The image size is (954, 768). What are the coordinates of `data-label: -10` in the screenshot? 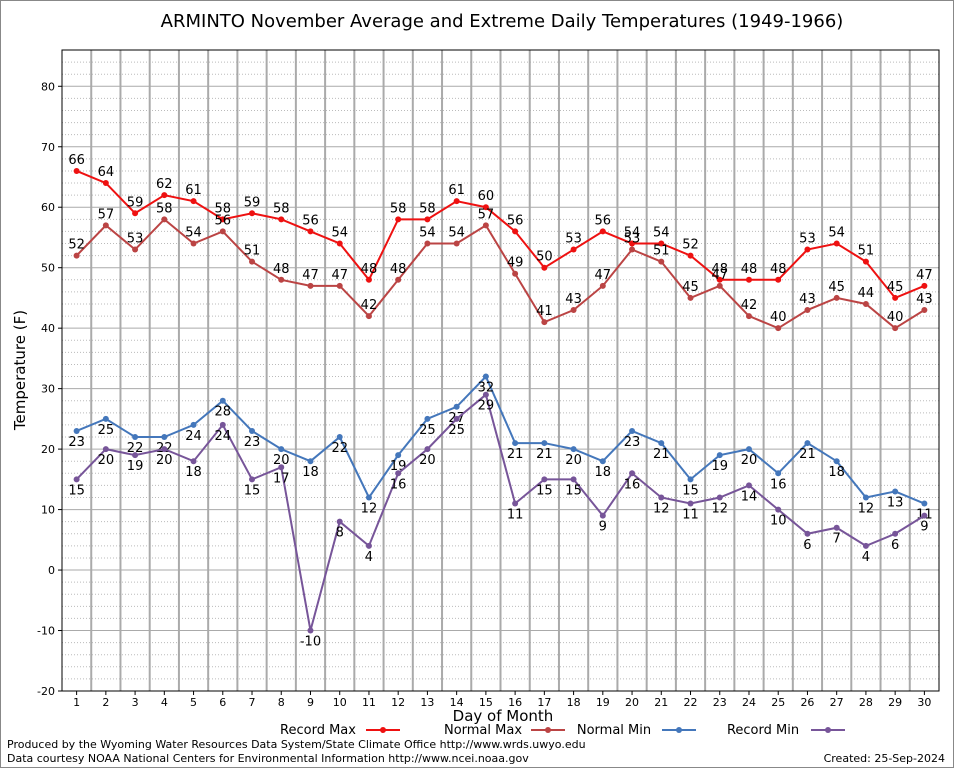 It's located at (310, 642).